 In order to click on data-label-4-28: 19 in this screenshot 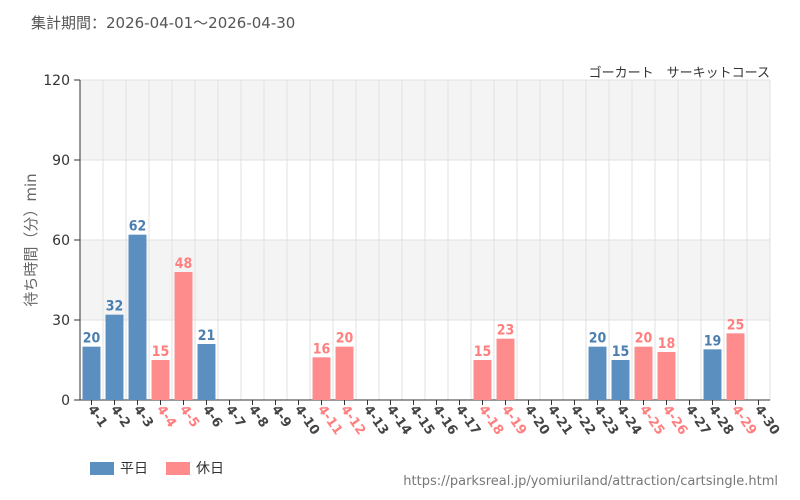, I will do `click(713, 341)`.